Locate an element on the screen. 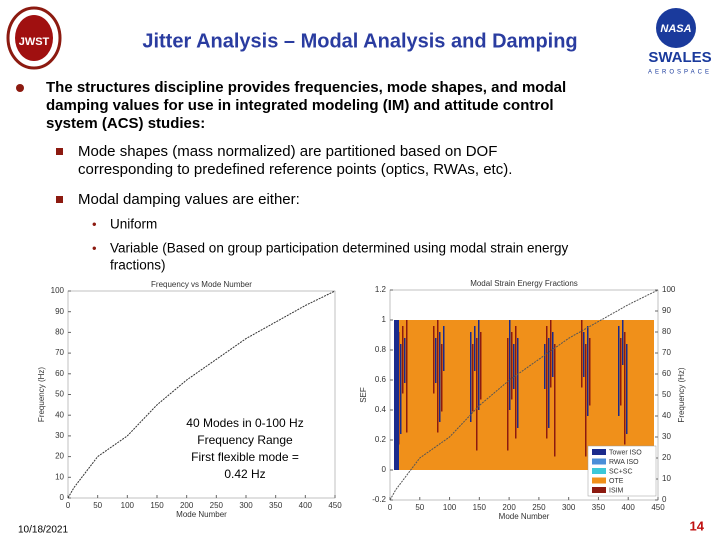 This screenshot has height=540, width=720. y-axis-label: SEF is located at coordinates (363, 395).